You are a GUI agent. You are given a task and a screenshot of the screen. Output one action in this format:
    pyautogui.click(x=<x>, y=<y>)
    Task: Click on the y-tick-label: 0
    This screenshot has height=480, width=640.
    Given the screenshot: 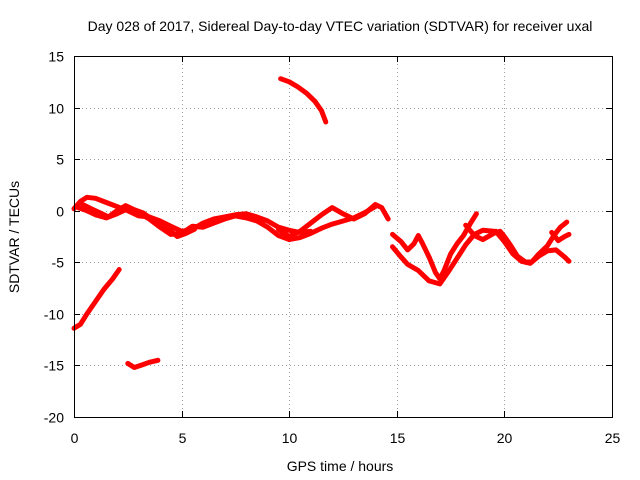 What is the action you would take?
    pyautogui.click(x=60, y=212)
    